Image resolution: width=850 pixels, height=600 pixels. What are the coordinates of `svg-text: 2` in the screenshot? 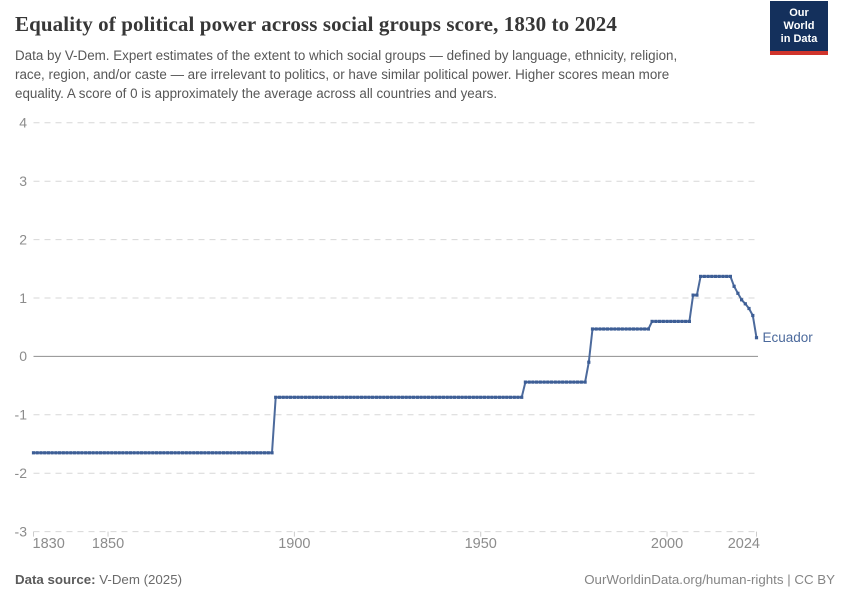 It's located at (23, 239).